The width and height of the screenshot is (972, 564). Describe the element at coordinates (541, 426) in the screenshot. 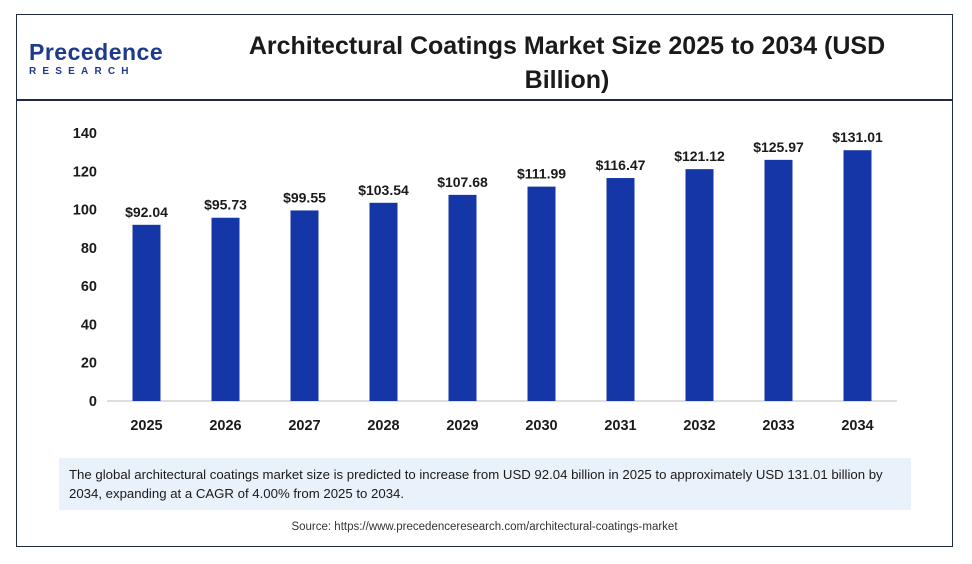

I see `x-tick-label: 2030` at that location.